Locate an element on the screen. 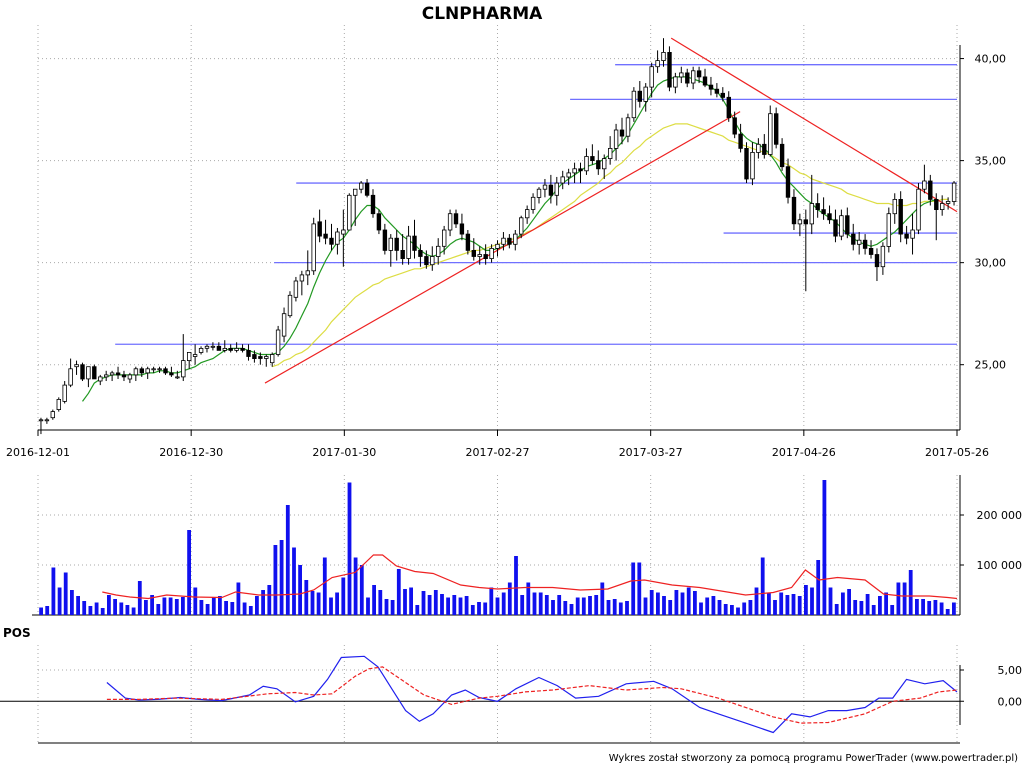 The image size is (1024, 768). pos-signal-line is located at coordinates (532, 695).